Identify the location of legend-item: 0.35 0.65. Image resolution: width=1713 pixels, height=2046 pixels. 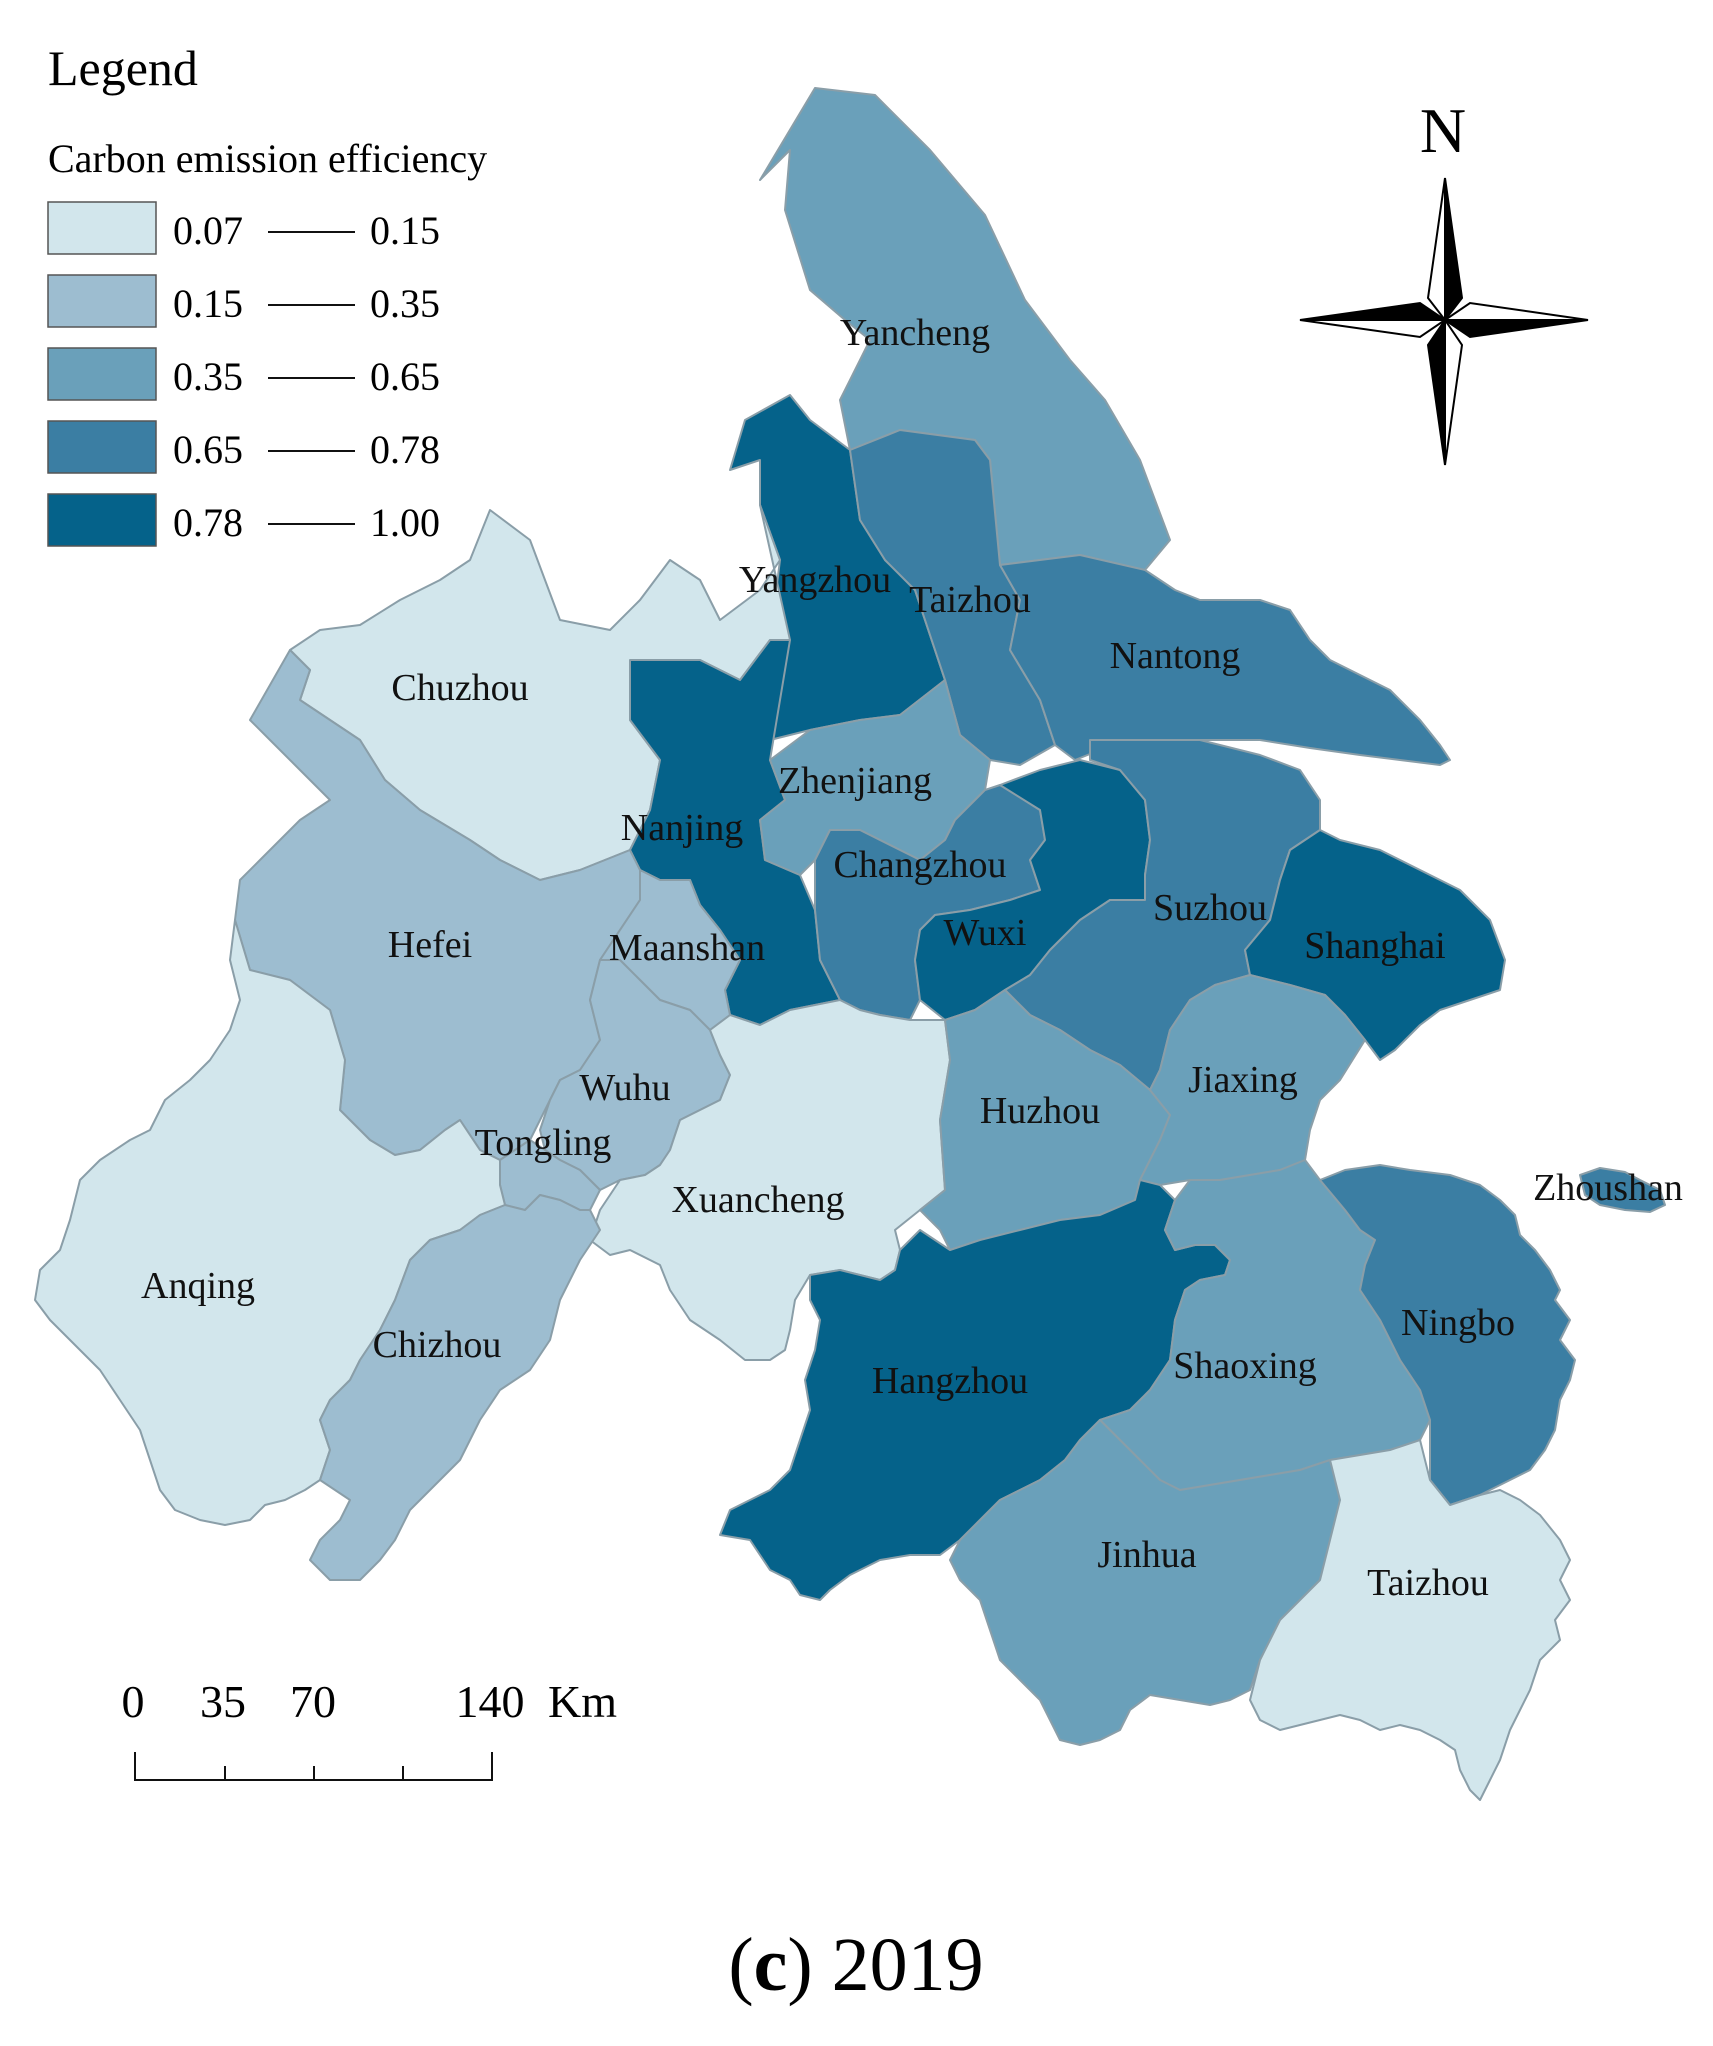
(243, 374).